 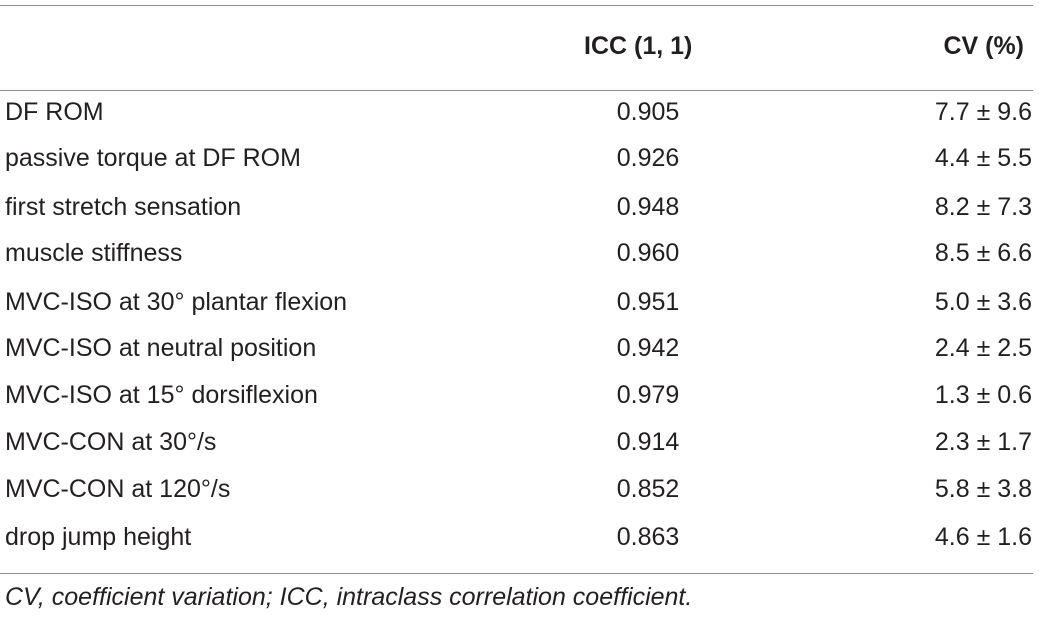 I want to click on column-header-icc: ICC (1, 1), so click(x=638, y=46).